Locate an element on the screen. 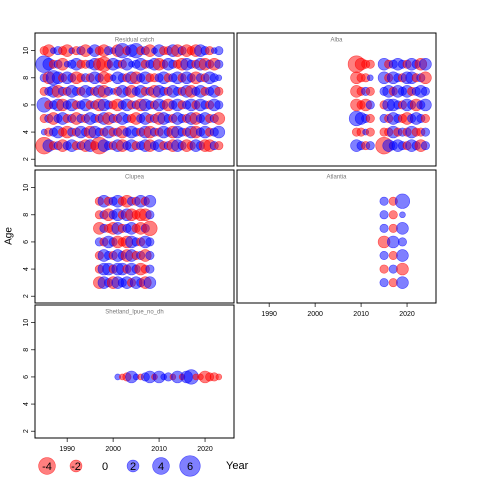 This screenshot has height=480, width=480. panel-title: Alba is located at coordinates (336, 41).